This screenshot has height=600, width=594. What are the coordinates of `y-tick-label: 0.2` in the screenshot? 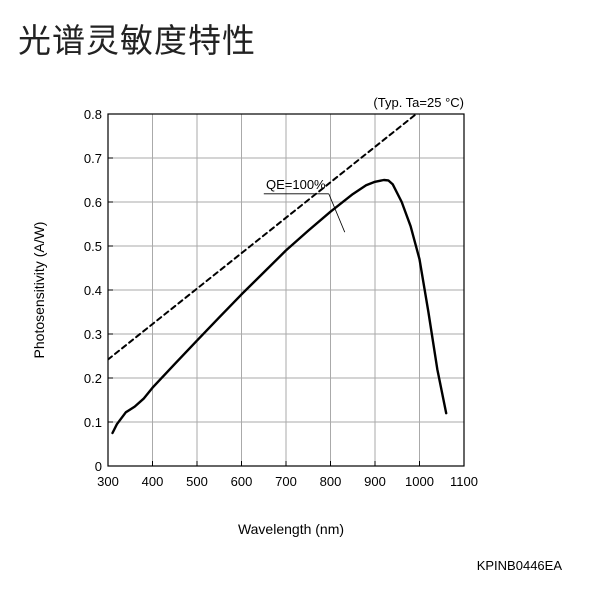 It's located at (93, 378).